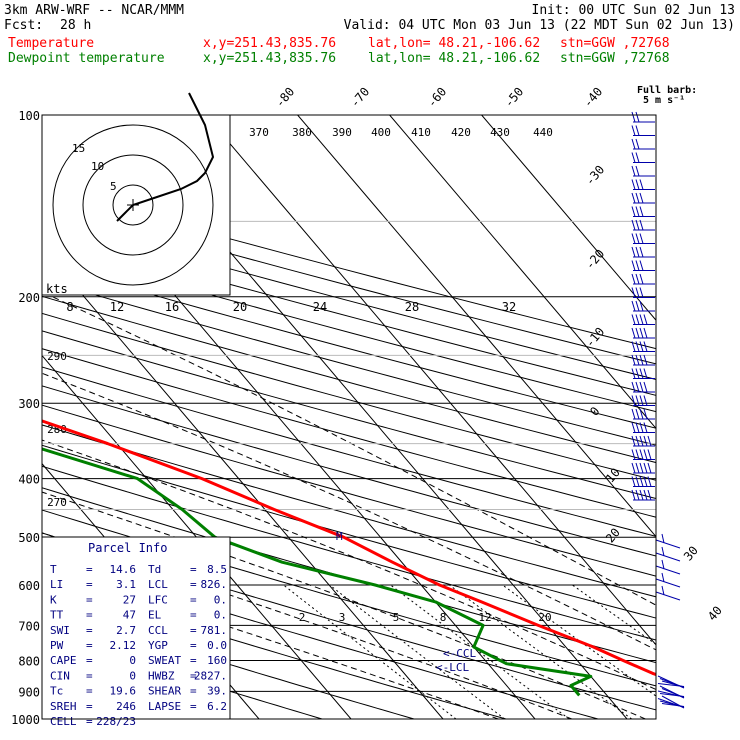 The image size is (740, 740). Describe the element at coordinates (421, 132) in the screenshot. I see `theta-label: 410` at that location.